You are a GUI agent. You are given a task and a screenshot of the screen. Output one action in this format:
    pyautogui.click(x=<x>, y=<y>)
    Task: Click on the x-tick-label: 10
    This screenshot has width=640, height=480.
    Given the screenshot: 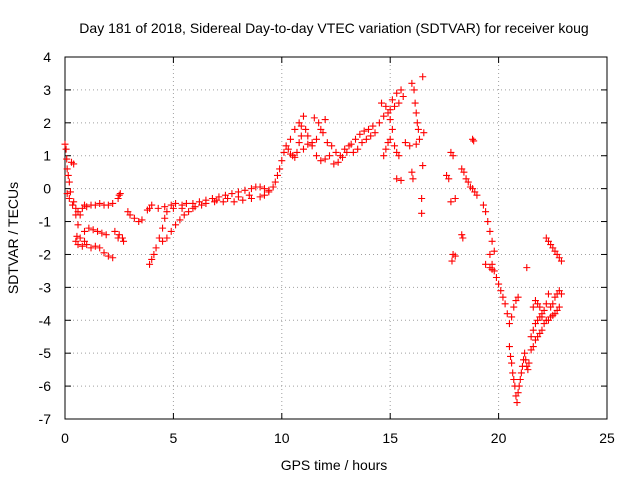 What is the action you would take?
    pyautogui.click(x=282, y=438)
    